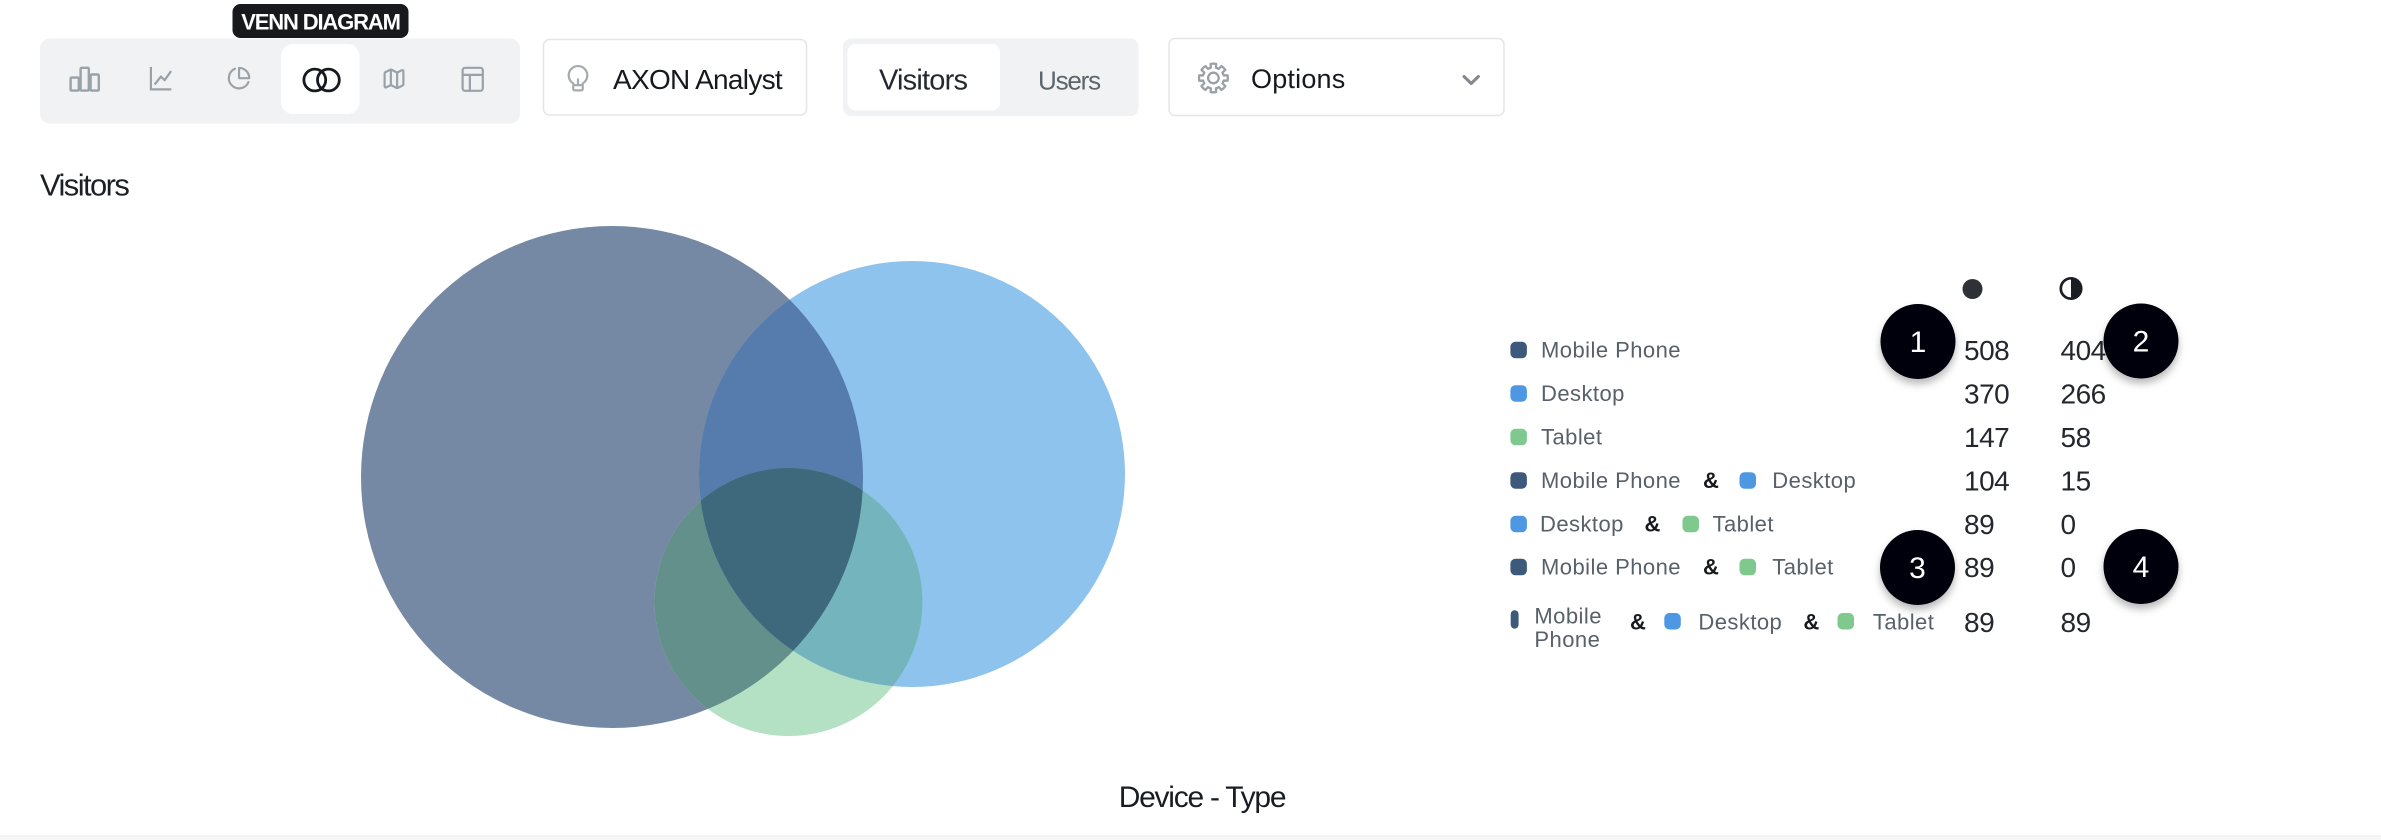 The image size is (2381, 840). Describe the element at coordinates (1568, 616) in the screenshot. I see `svg-text: Mobile` at that location.